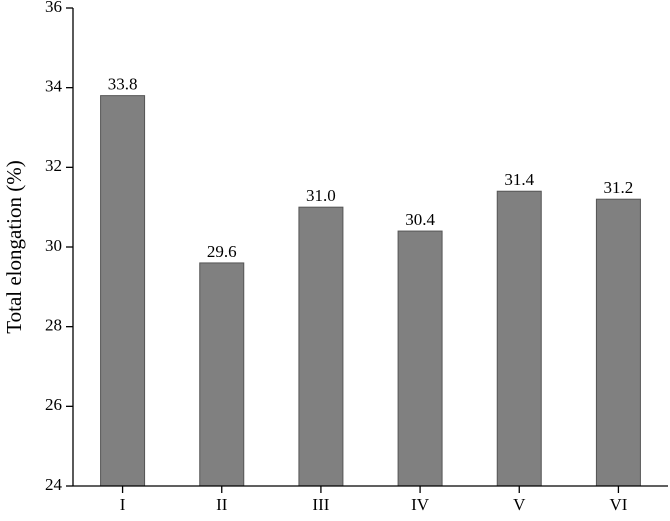  I want to click on value-label: 33.8, so click(123, 84).